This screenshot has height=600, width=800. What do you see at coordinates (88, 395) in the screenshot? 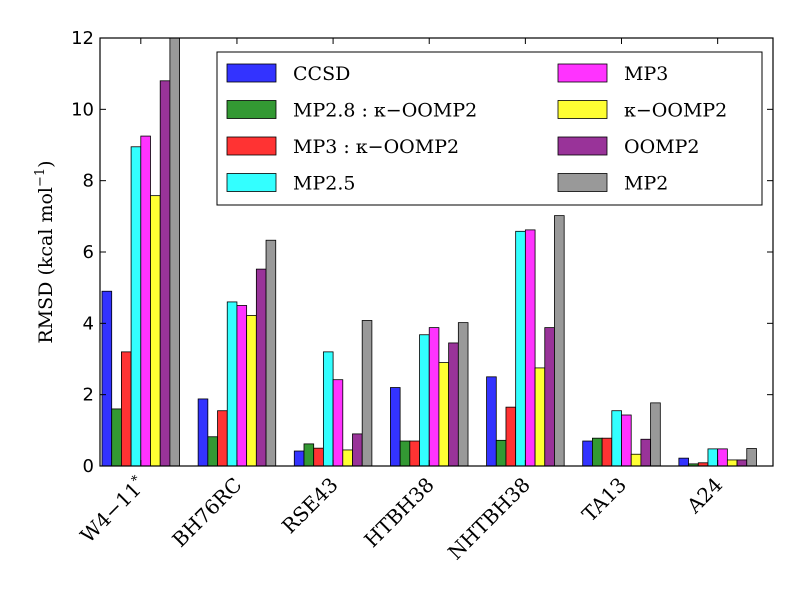
I see `y-tick-label: 2` at bounding box center [88, 395].